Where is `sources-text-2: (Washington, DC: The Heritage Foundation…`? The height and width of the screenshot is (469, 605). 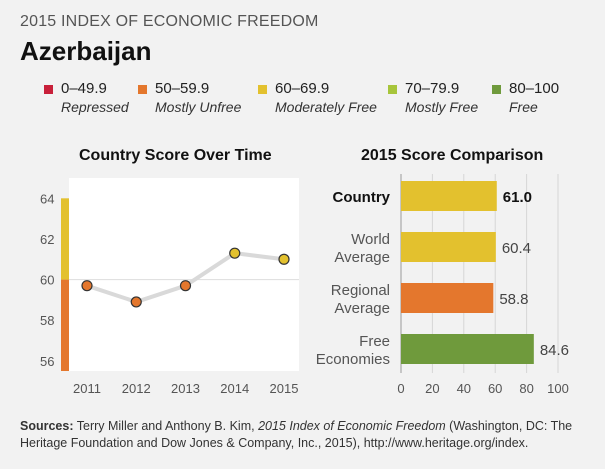
sources-text-2: (Washington, DC: The Heritage Foundation… is located at coordinates (296, 434).